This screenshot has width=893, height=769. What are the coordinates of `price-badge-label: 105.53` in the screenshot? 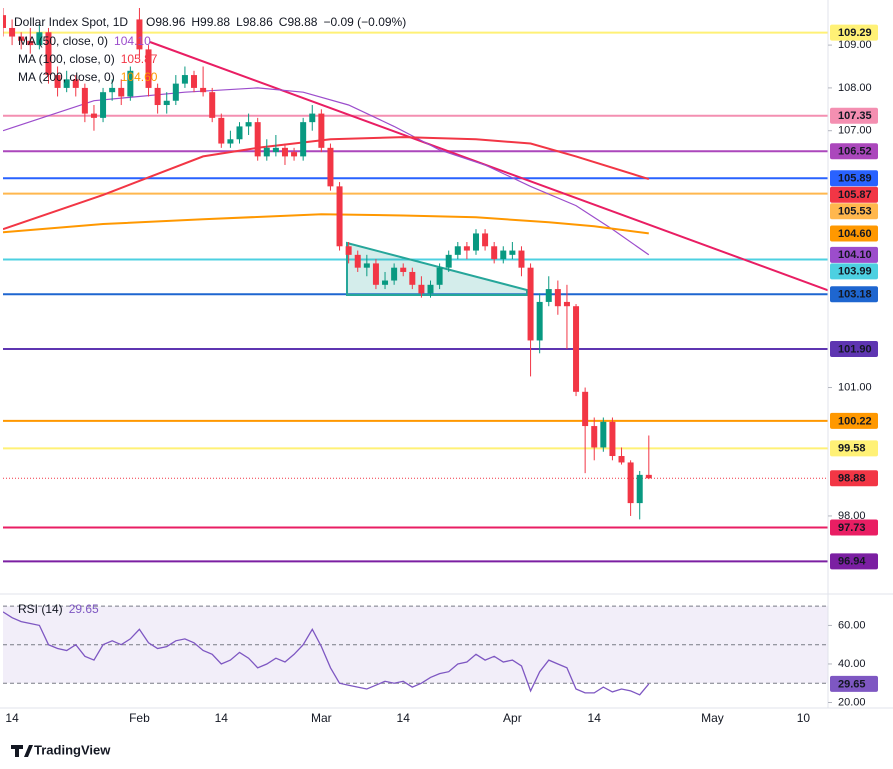 It's located at (855, 212).